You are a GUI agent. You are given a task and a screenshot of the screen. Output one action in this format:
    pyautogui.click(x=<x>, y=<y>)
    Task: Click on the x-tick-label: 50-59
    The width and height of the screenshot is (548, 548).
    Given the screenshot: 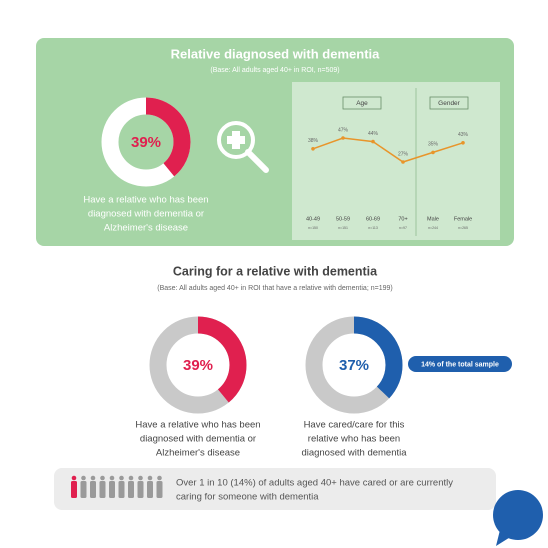 What is the action you would take?
    pyautogui.click(x=343, y=219)
    